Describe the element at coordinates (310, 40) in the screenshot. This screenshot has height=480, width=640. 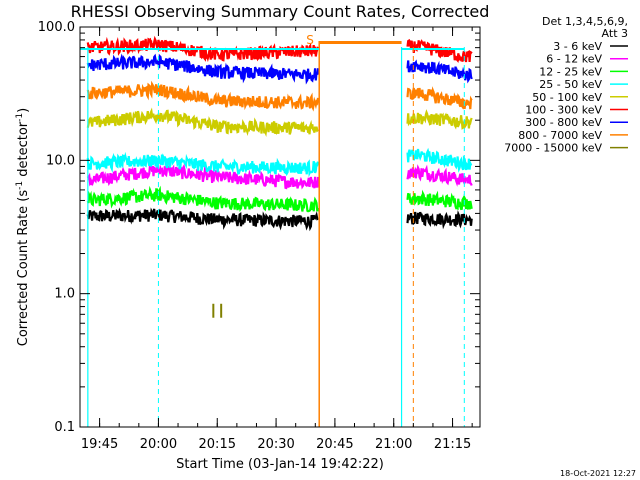
I see `annotation-0: S` at that location.